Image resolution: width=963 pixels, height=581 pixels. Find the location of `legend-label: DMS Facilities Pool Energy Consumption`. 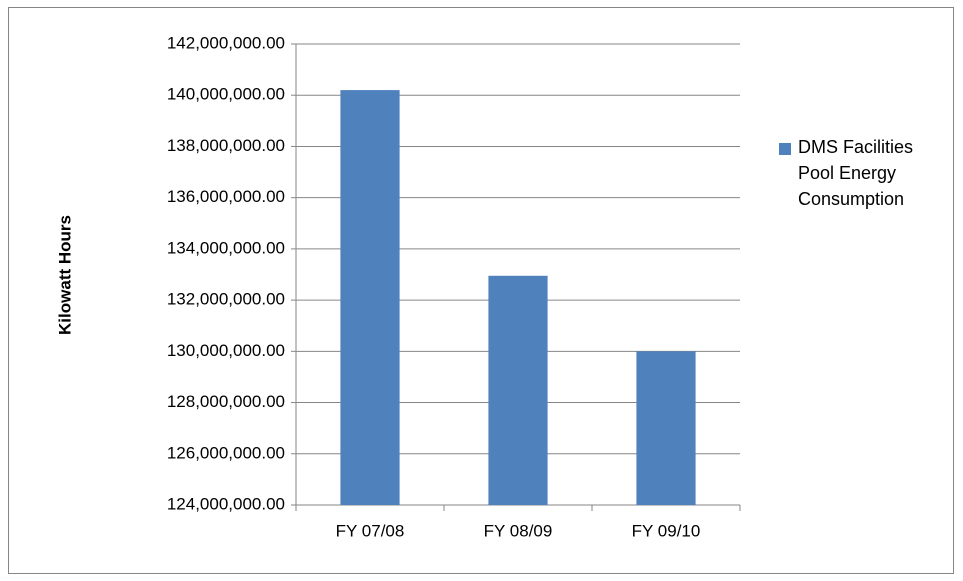

legend-label: DMS Facilities Pool Energy Consumption is located at coordinates (856, 173).